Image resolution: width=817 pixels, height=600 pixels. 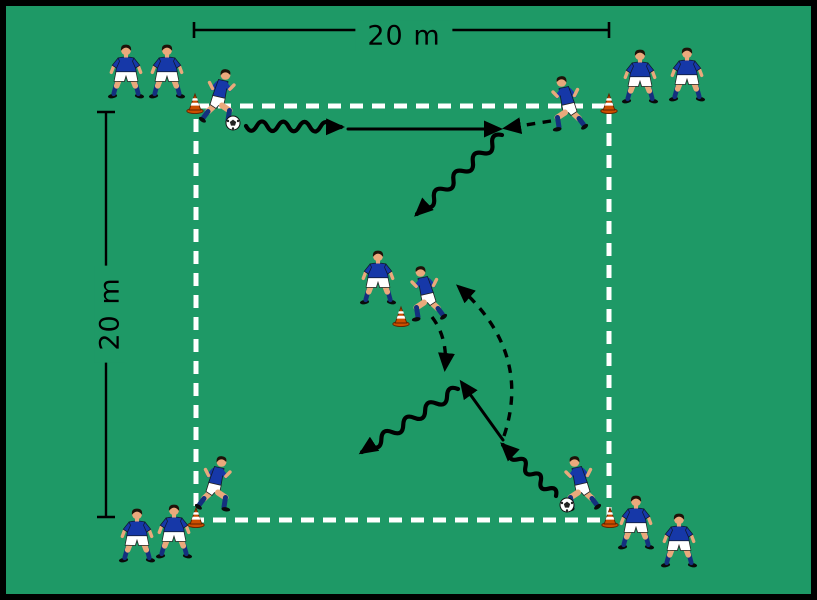 I want to click on ball-bottom-right, so click(x=567, y=505).